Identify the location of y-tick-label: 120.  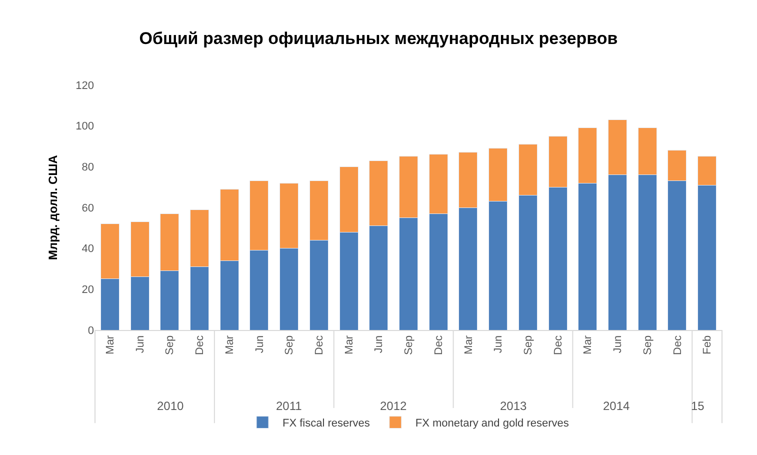
(85, 86).